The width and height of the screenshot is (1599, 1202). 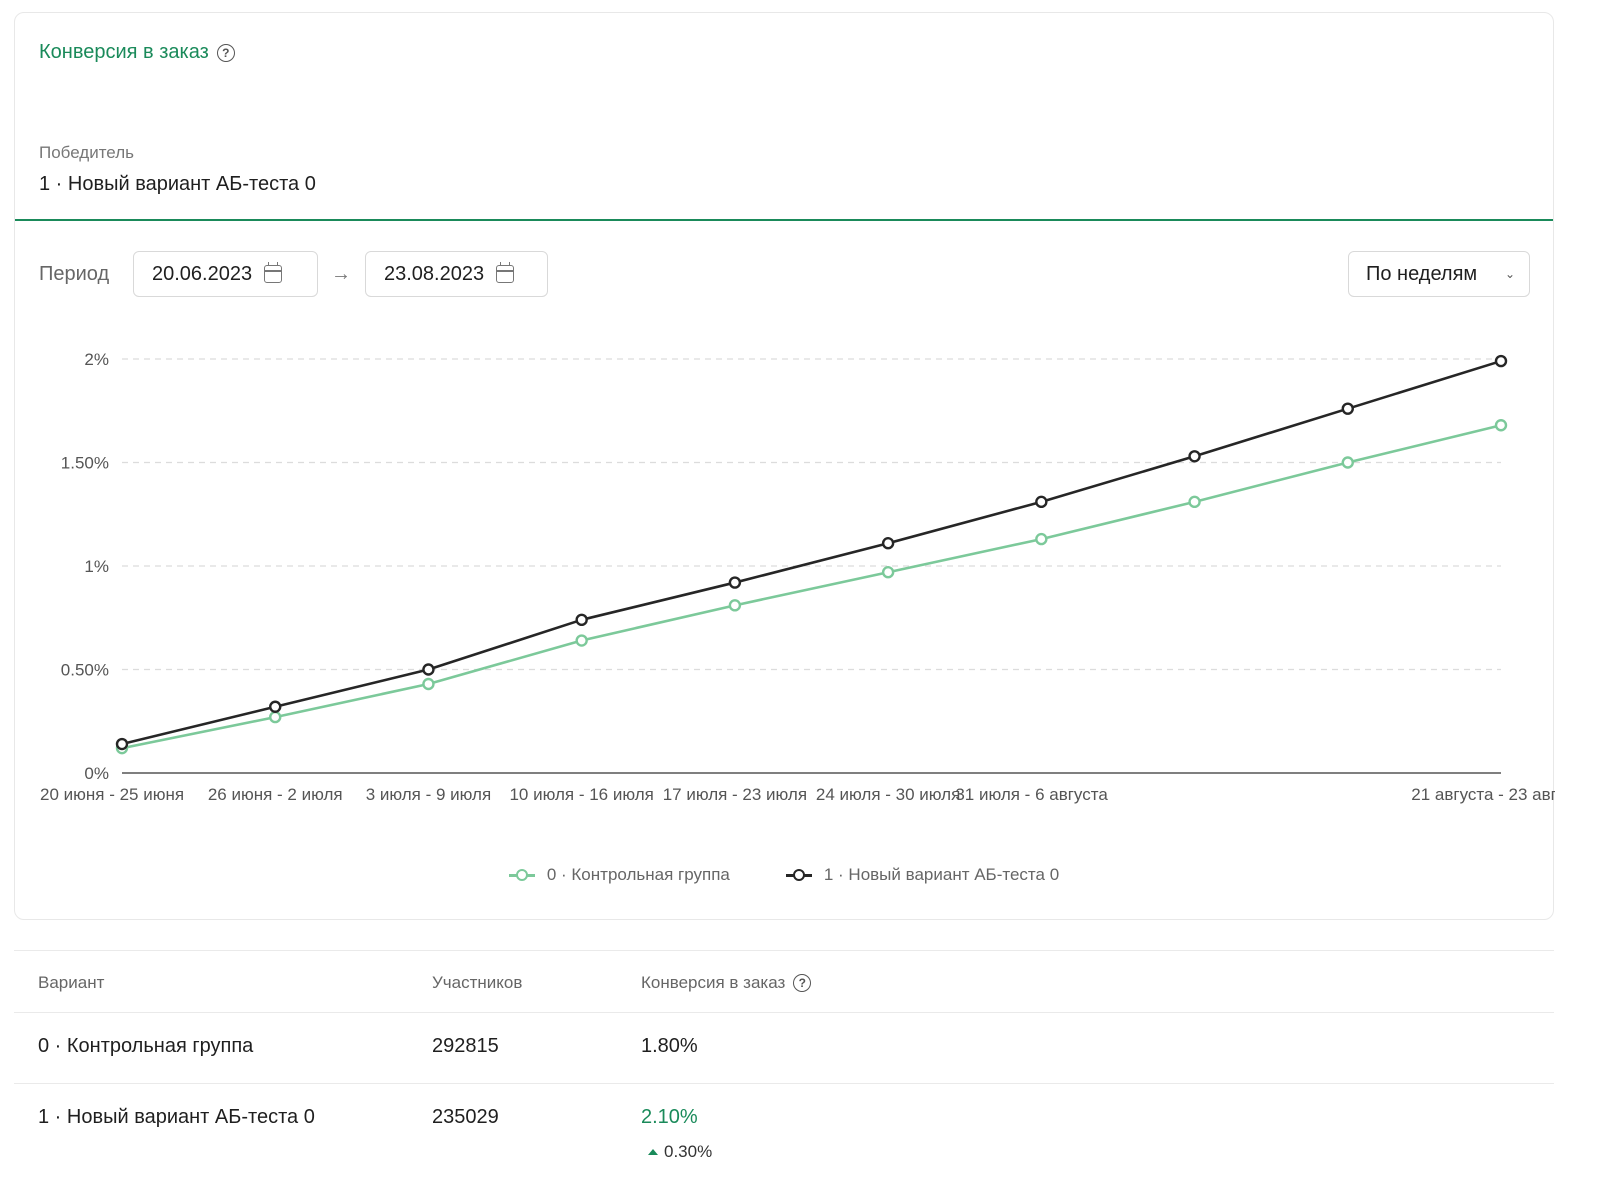 What do you see at coordinates (669, 1046) in the screenshot?
I see `row-conversion: 1.80%` at bounding box center [669, 1046].